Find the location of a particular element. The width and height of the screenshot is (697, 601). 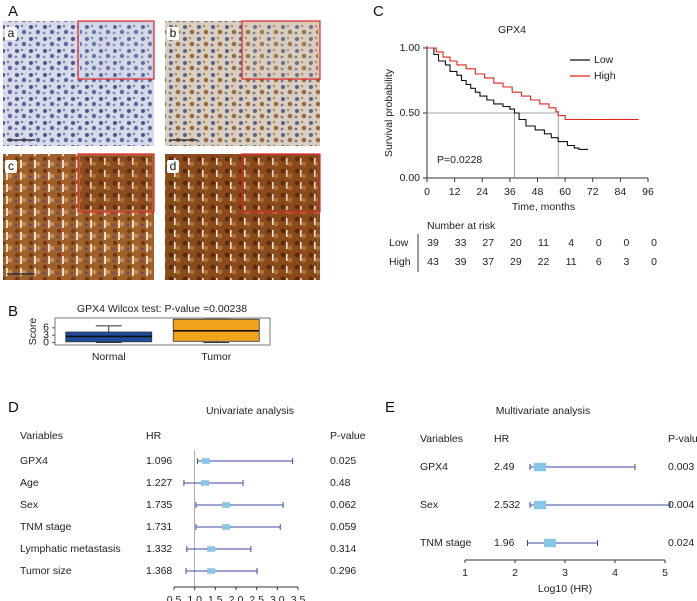

image-label: c is located at coordinates (11, 166).